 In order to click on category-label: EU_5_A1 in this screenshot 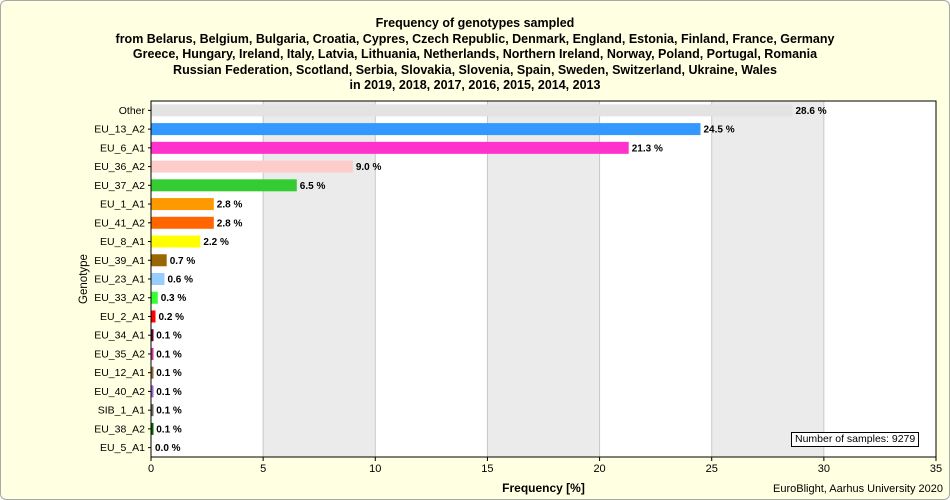, I will do `click(122, 448)`.